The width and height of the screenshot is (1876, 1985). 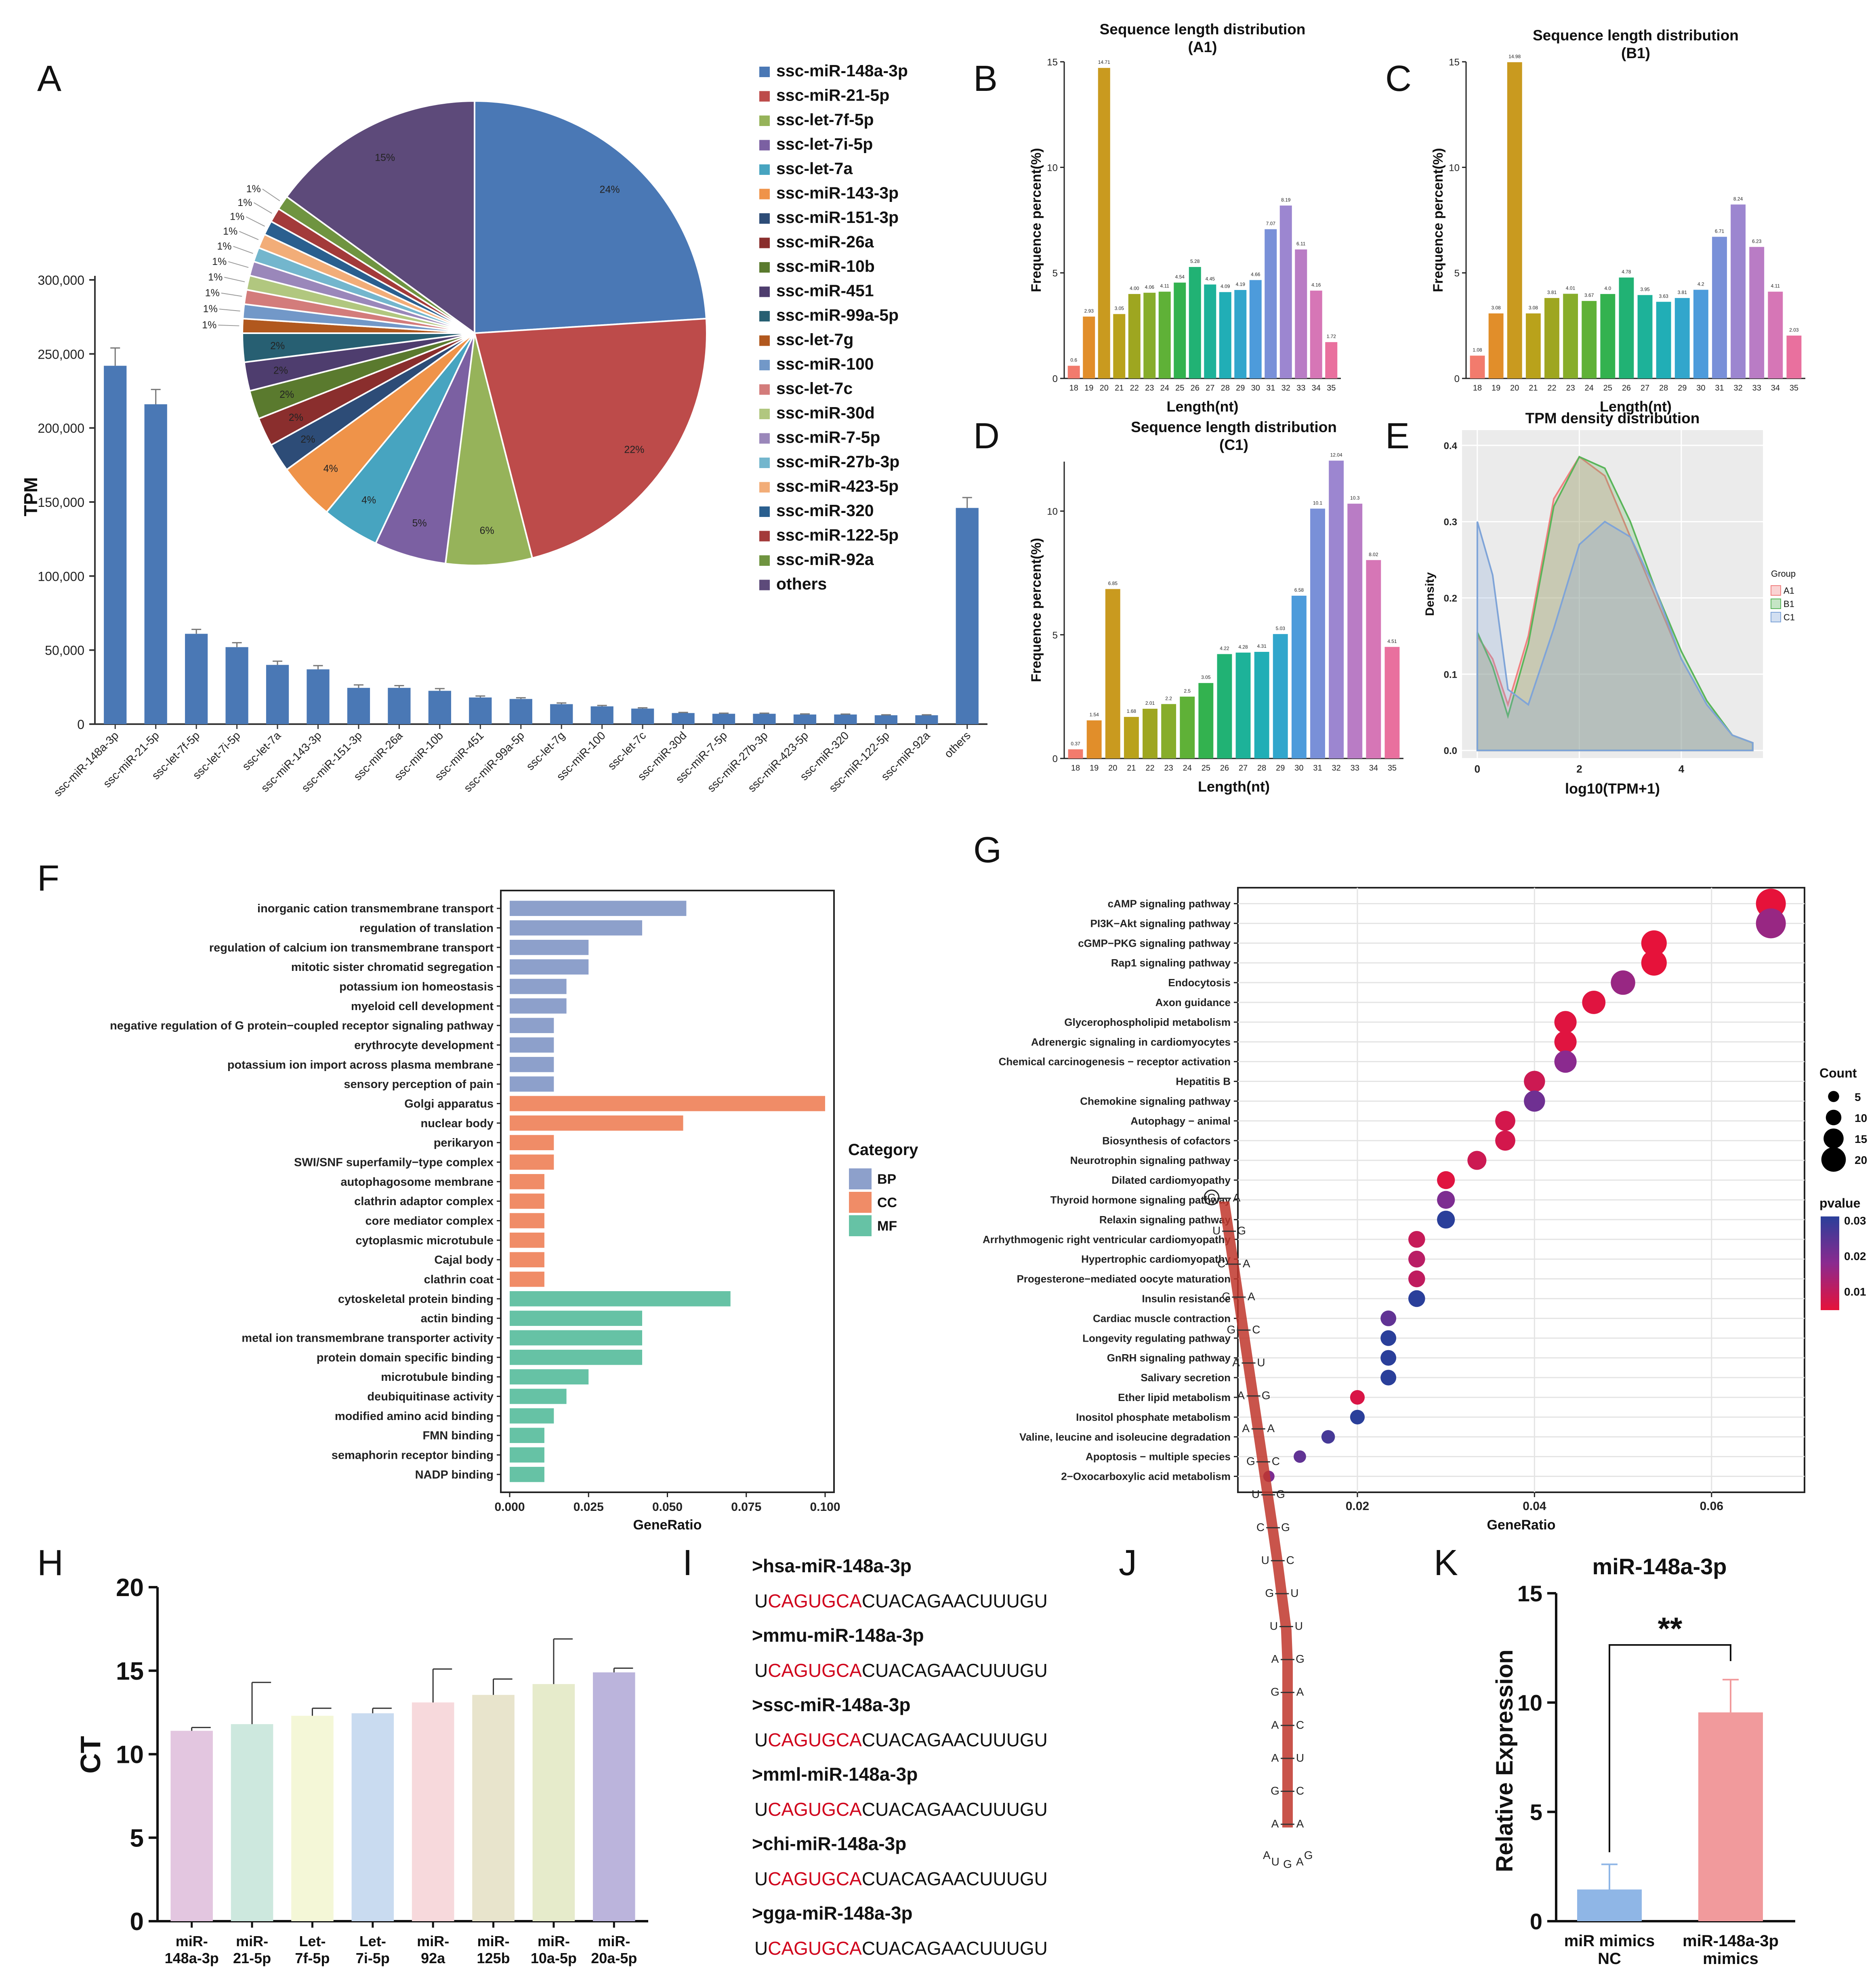 I want to click on g-size-legend-label: 15, so click(x=1861, y=1139).